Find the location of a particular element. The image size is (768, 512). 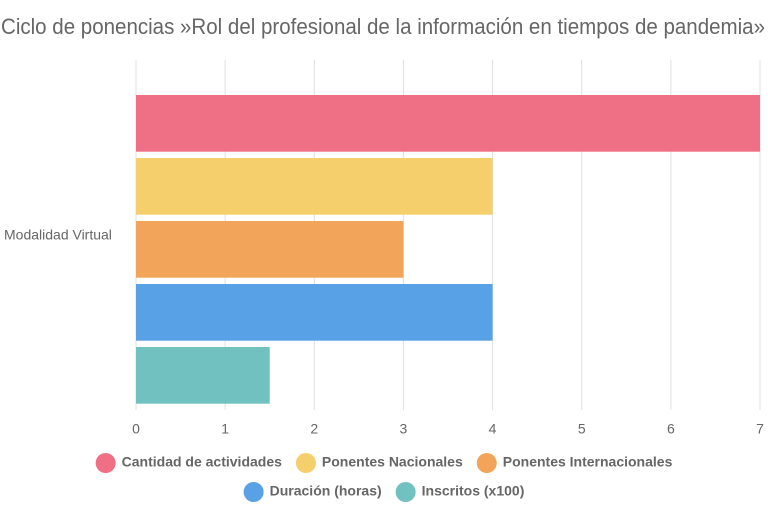

legend-label: Ponentes Internacionales is located at coordinates (588, 462).